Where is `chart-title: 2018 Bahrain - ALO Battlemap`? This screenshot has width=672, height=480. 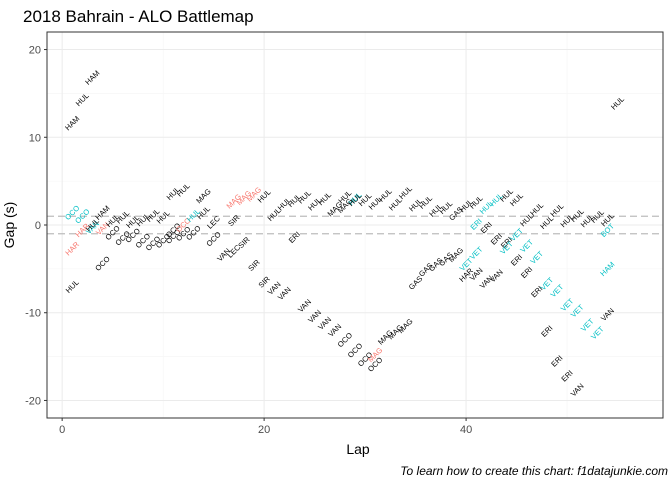
chart-title: 2018 Bahrain - ALO Battlemap is located at coordinates (138, 16).